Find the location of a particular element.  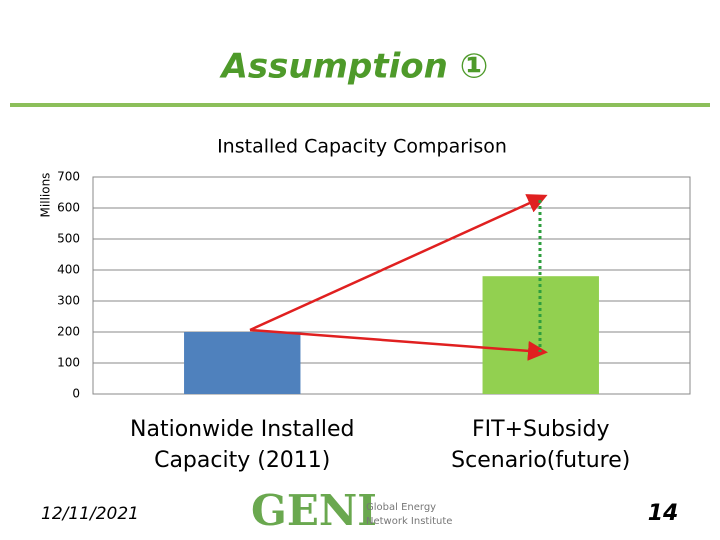

y-tick-label: 700 is located at coordinates (68, 177).